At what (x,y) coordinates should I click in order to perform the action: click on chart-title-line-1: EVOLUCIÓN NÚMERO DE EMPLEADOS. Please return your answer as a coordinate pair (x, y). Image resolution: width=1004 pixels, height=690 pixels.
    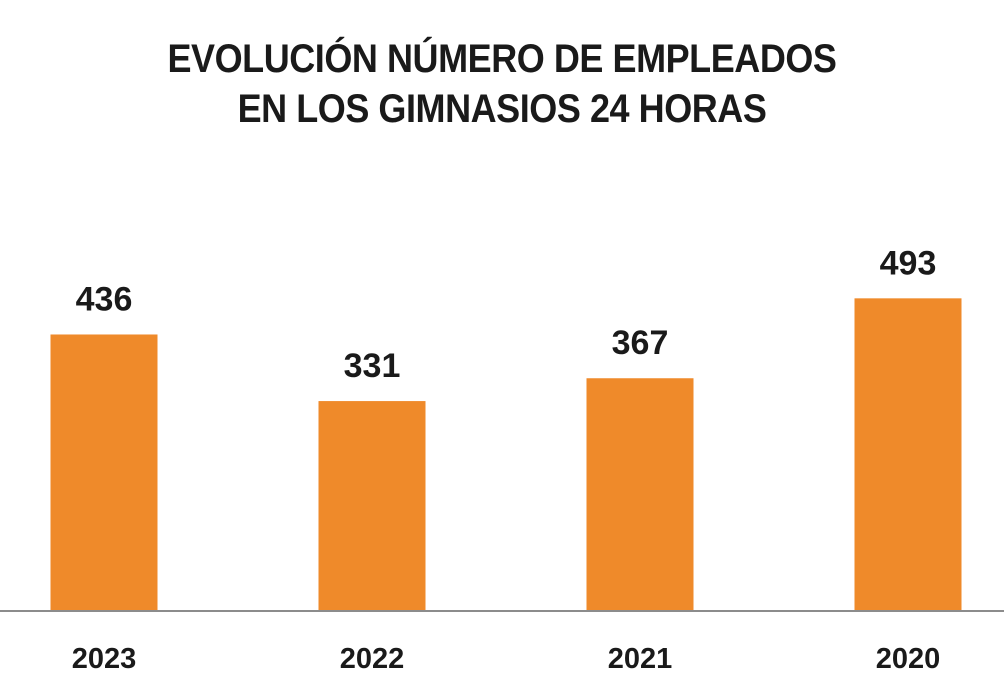
    Looking at the image, I should click on (502, 59).